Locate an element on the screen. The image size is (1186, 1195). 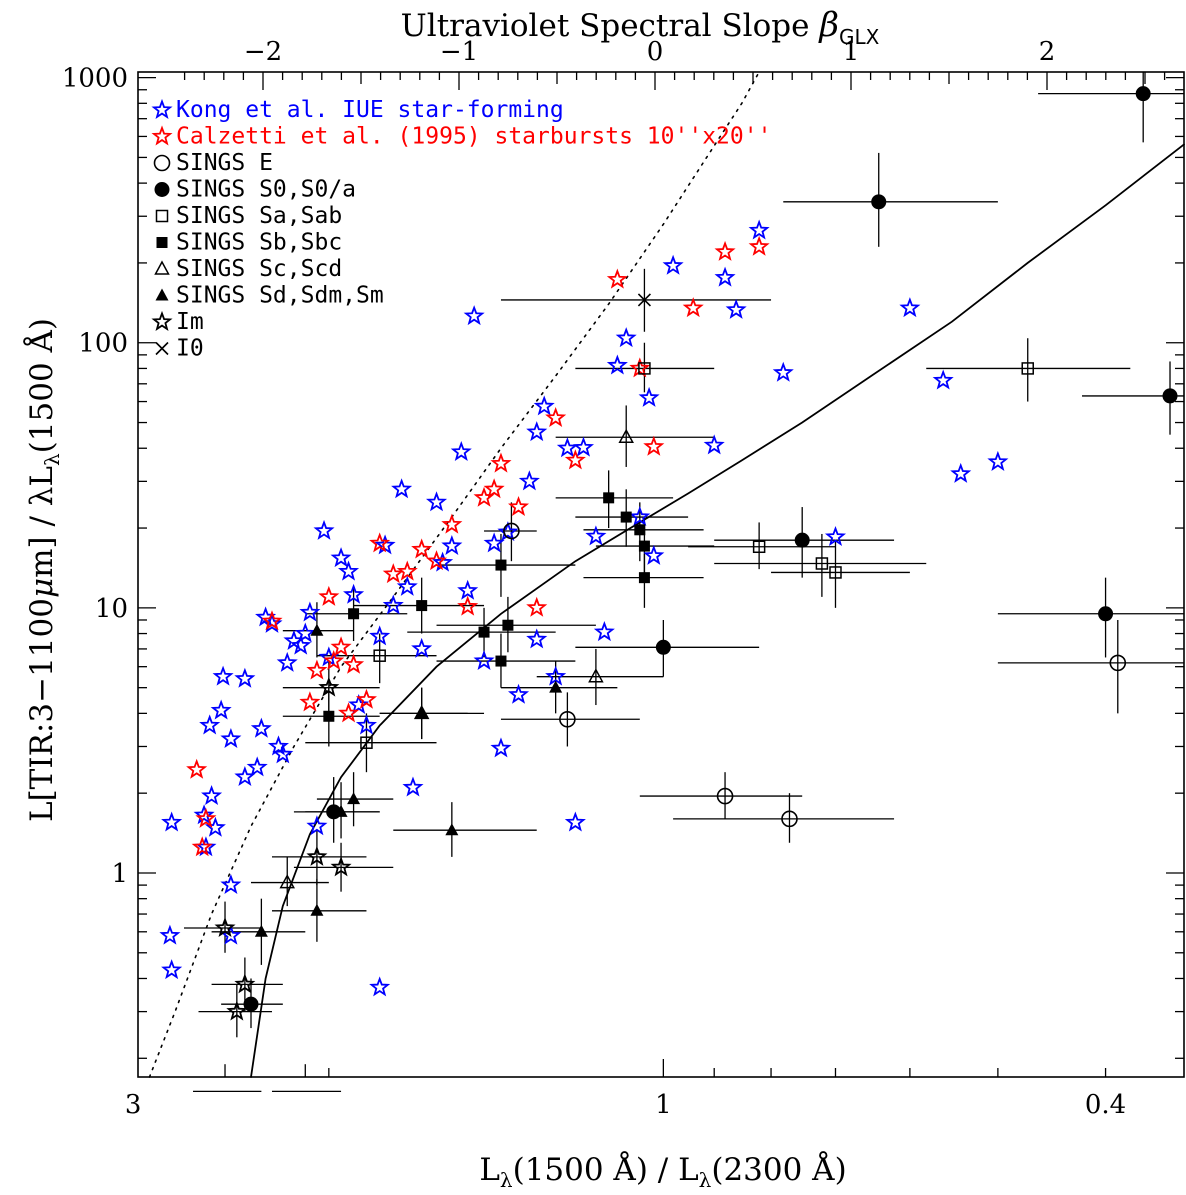
legend-marker-e is located at coordinates (162, 163).